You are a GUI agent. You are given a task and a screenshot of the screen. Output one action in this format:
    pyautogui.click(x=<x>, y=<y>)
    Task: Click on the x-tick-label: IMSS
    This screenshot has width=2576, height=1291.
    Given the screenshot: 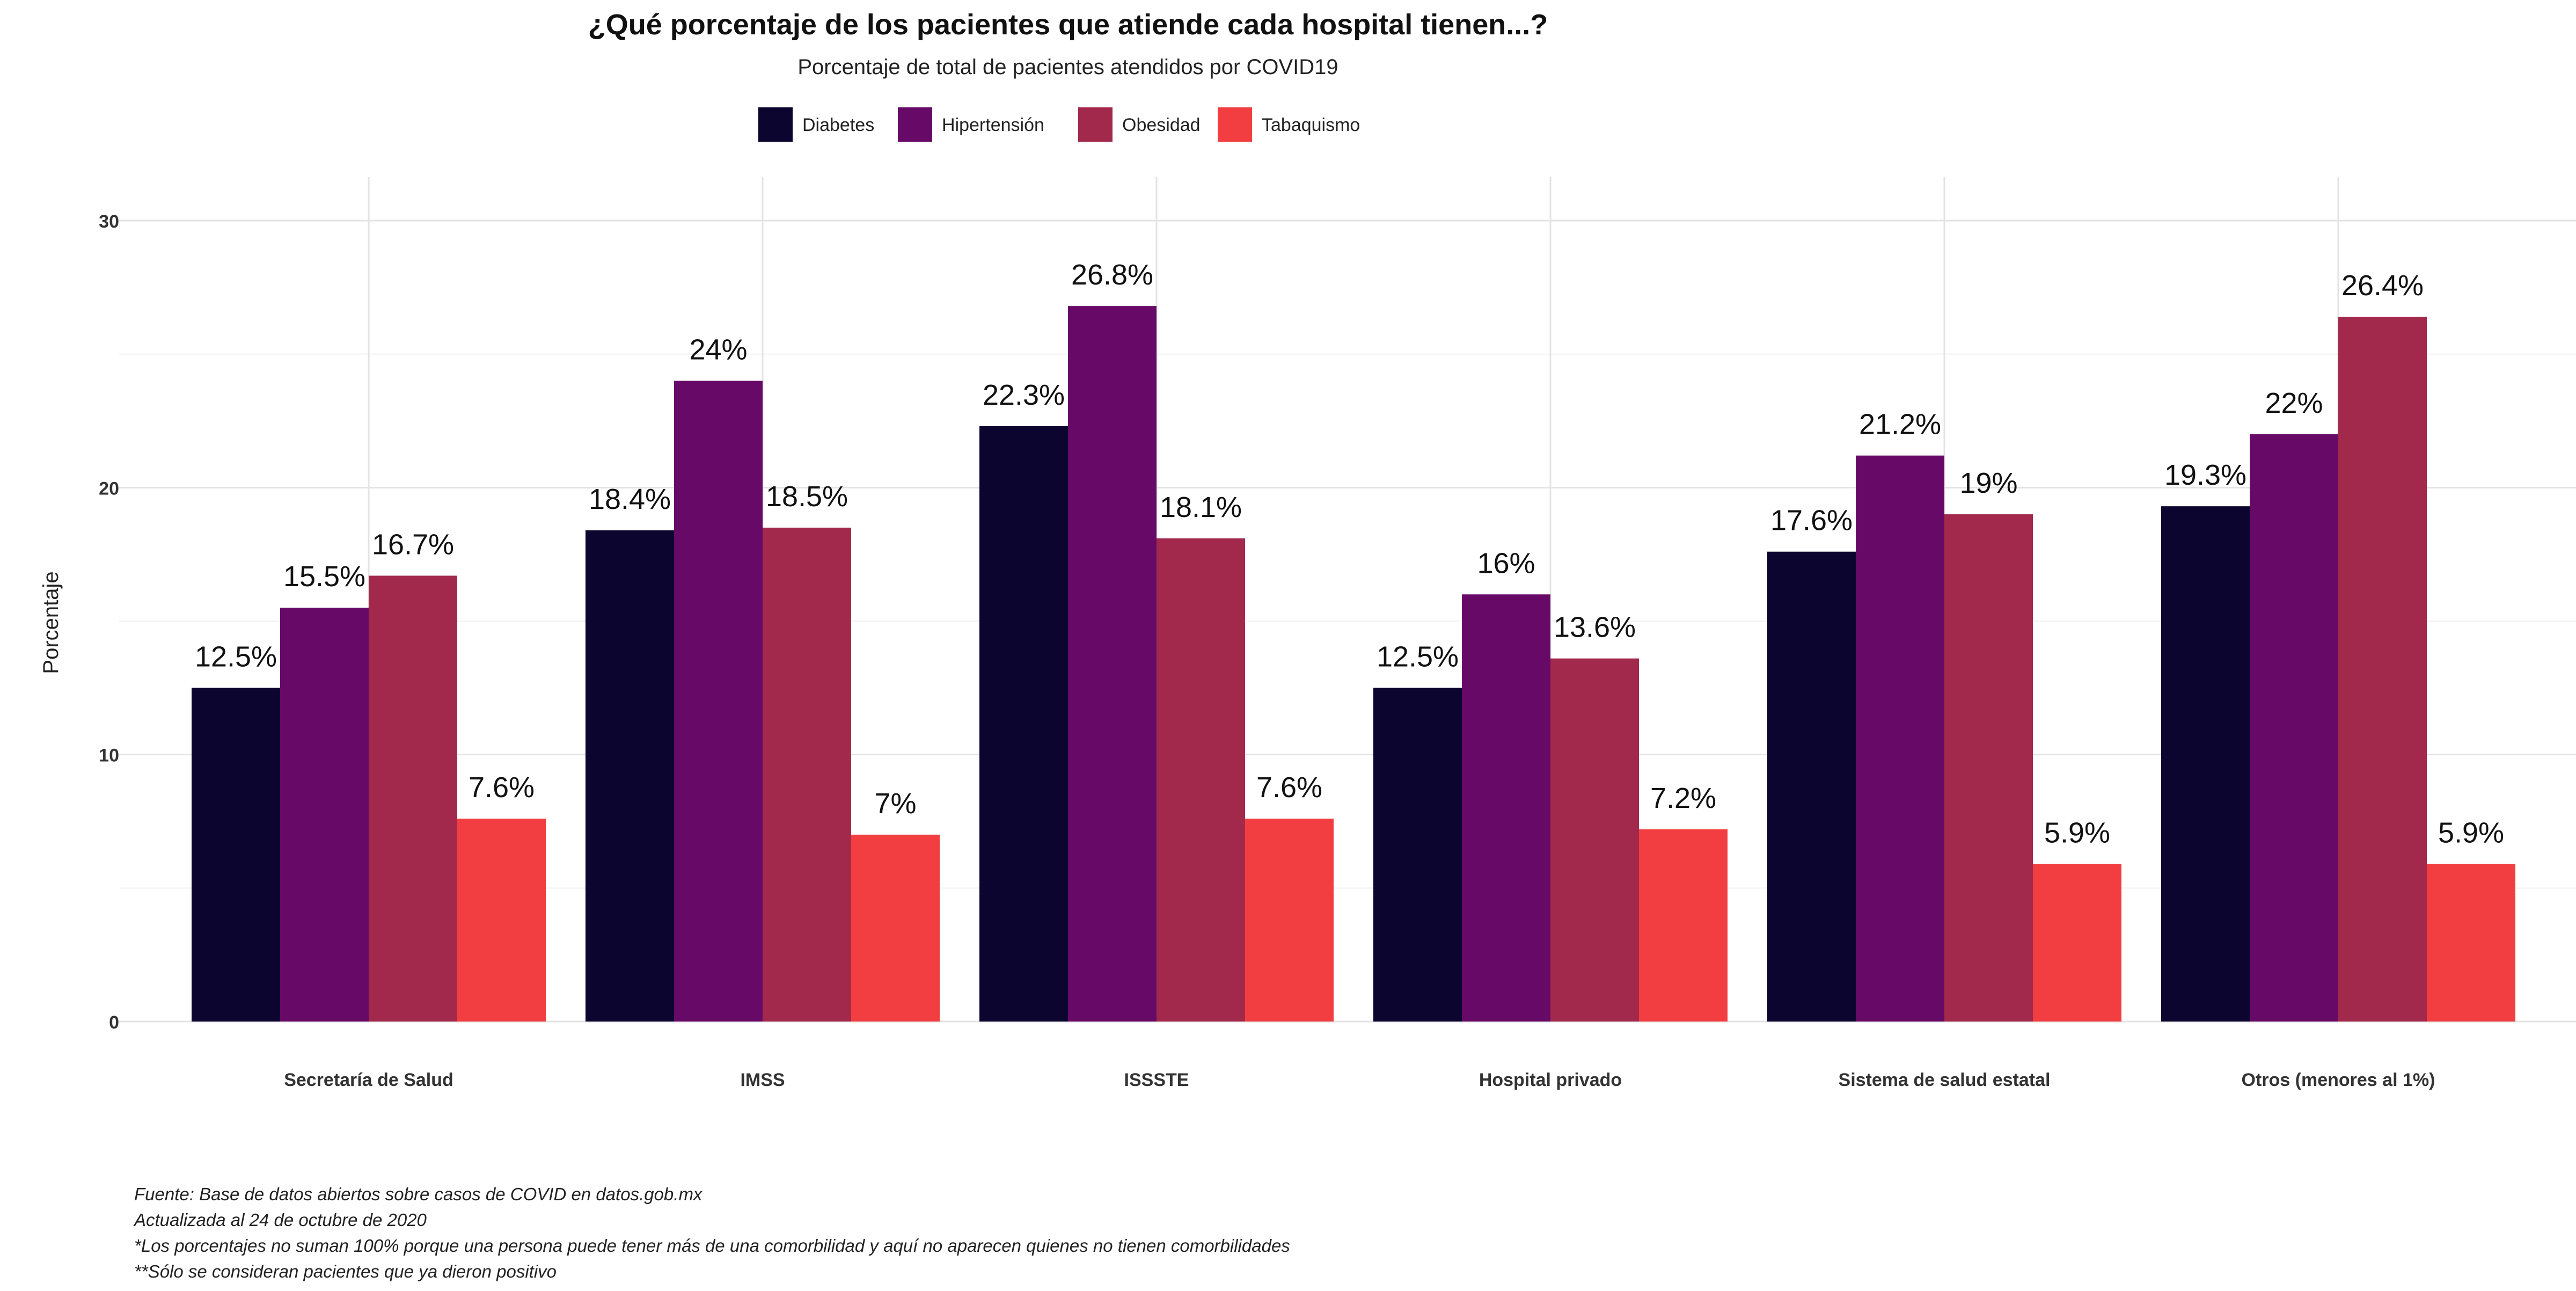 What is the action you would take?
    pyautogui.click(x=762, y=1080)
    